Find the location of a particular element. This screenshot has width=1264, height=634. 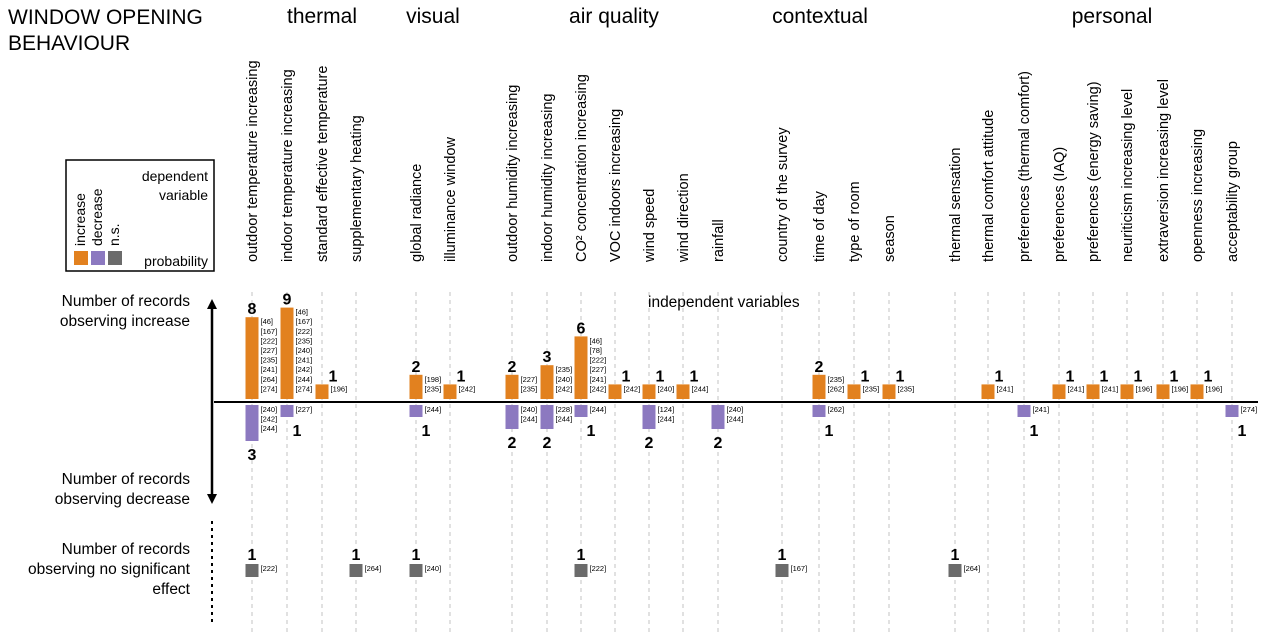

axis-ns-line-2: observing no significant is located at coordinates (109, 569).